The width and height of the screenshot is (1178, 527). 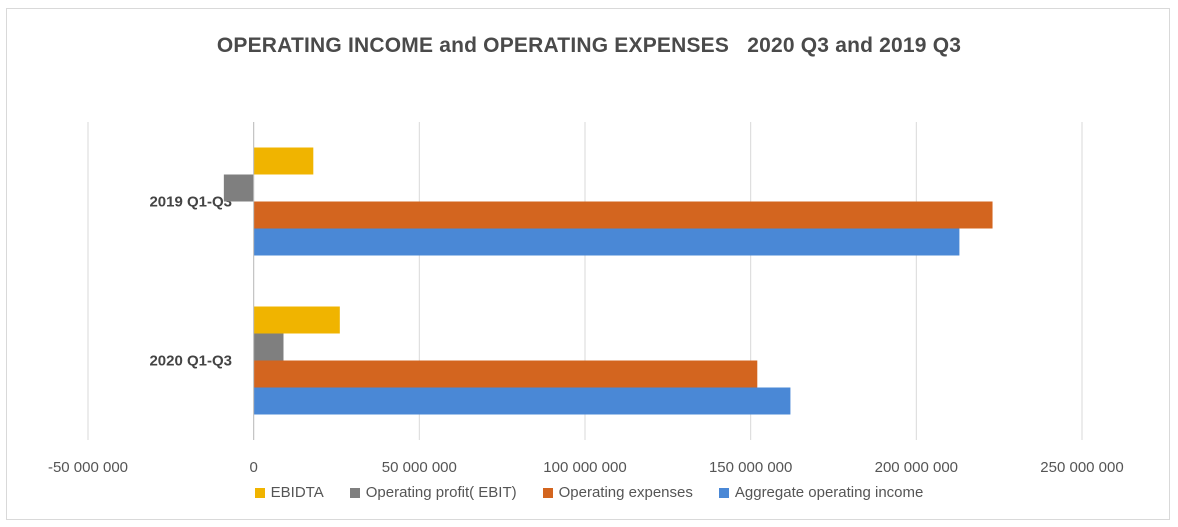 What do you see at coordinates (190, 202) in the screenshot?
I see `category-label: 2019 Q1-Q3` at bounding box center [190, 202].